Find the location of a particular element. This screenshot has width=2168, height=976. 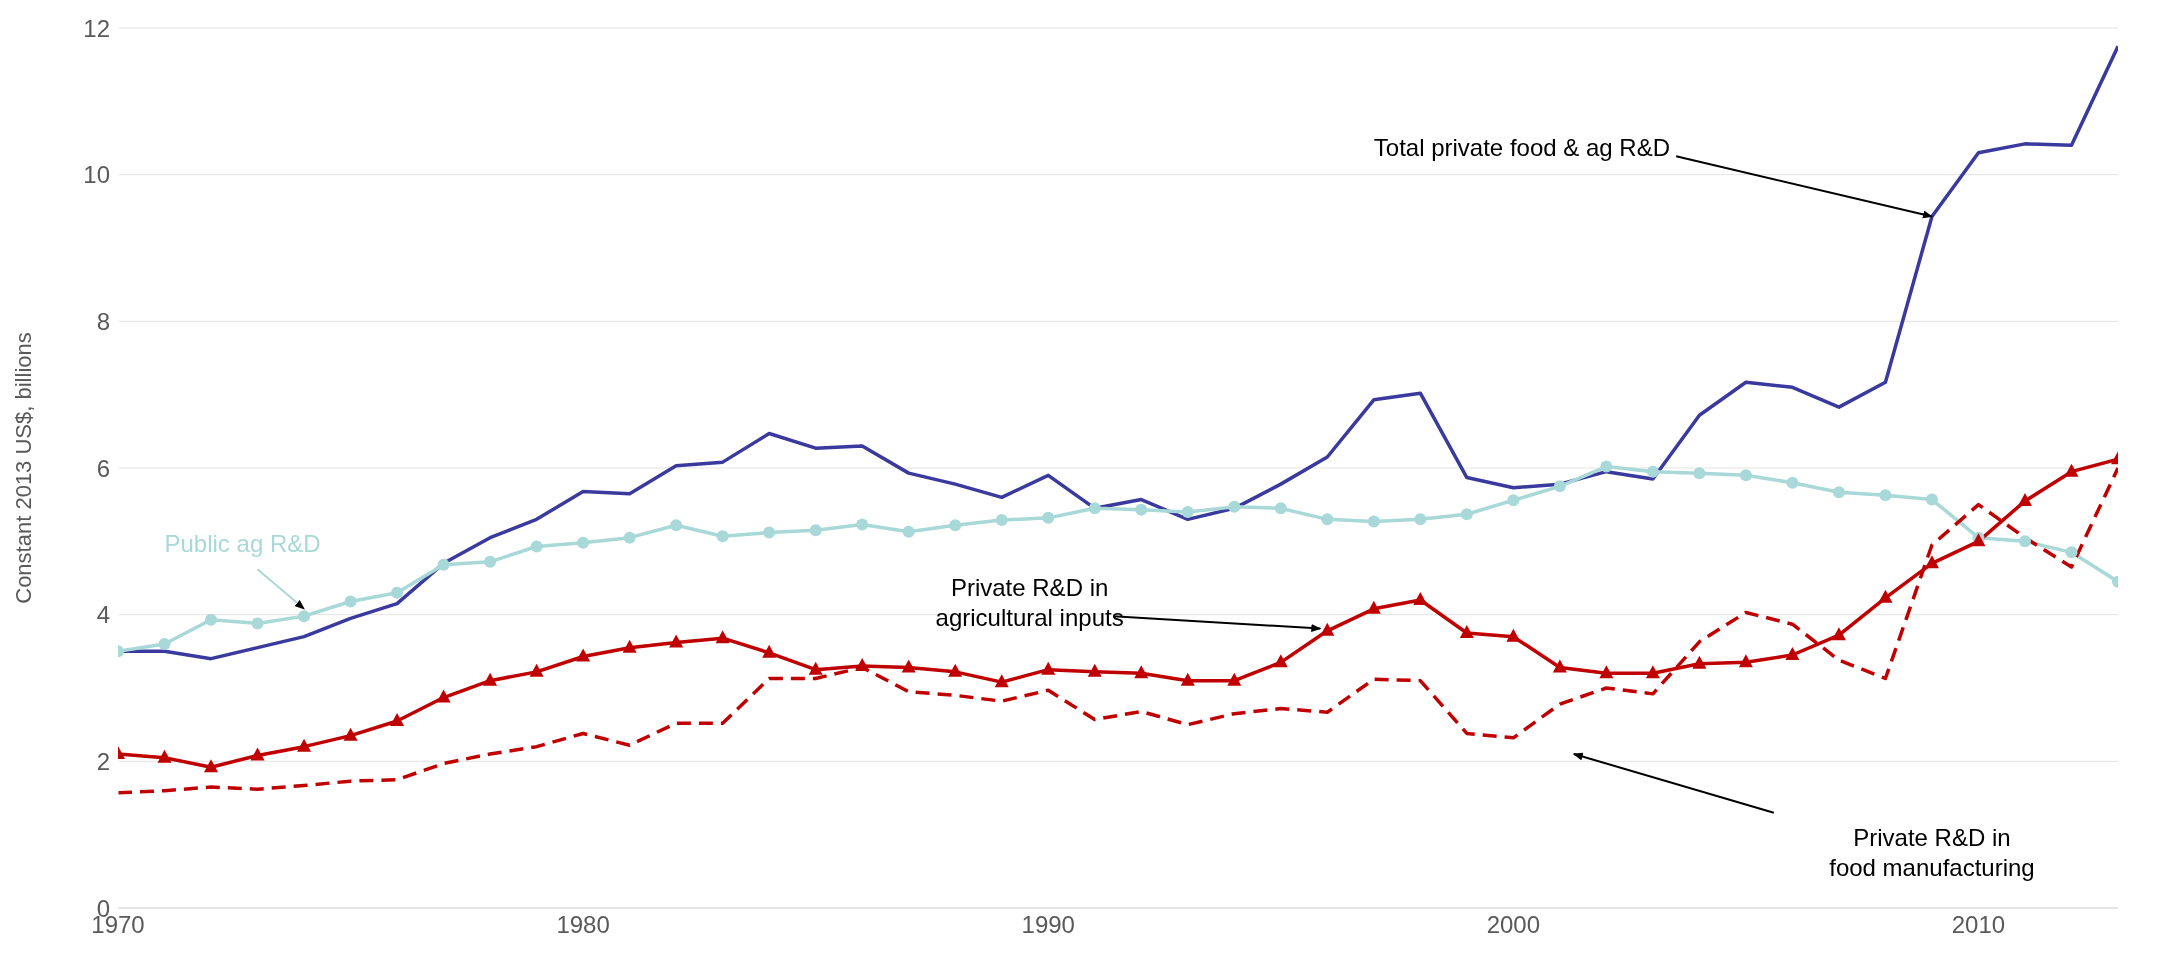

series-label: Public ag R&D is located at coordinates (242, 544).